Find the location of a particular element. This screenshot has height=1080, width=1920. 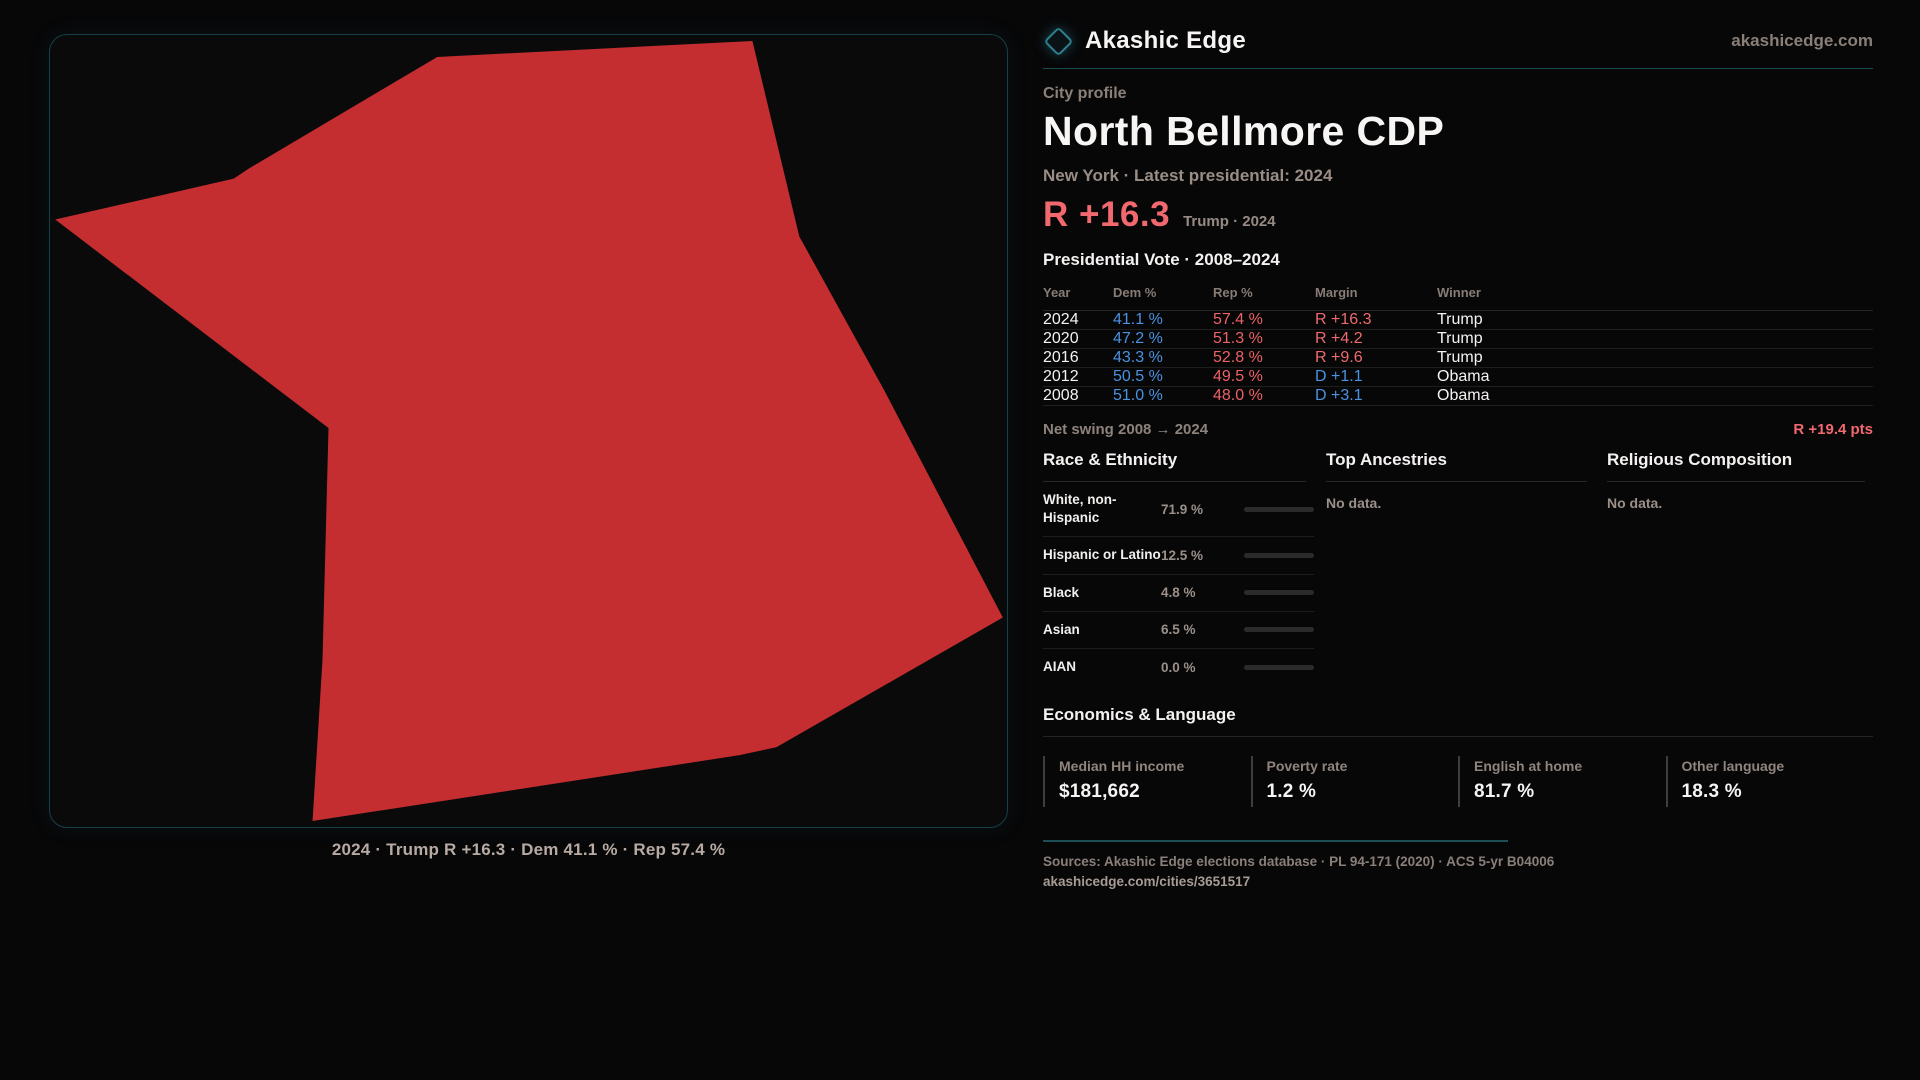

stat-value: 18.3 % is located at coordinates (1711, 792).